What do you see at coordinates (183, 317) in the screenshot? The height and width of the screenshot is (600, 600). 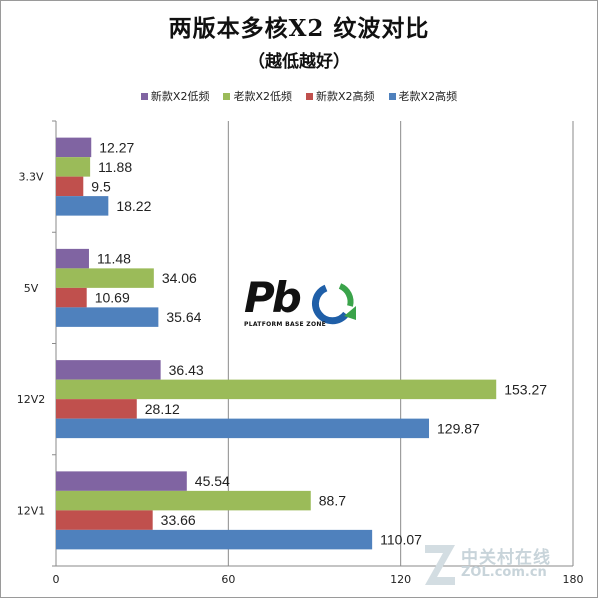 I see `data-label: 35.64` at bounding box center [183, 317].